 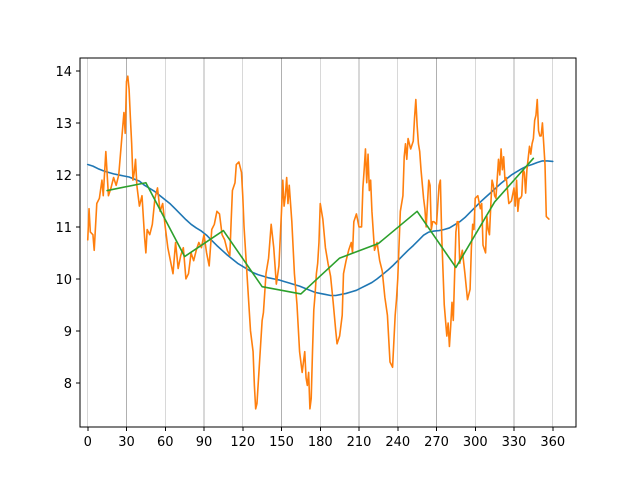 I want to click on x-tick-label: 60, so click(x=165, y=442).